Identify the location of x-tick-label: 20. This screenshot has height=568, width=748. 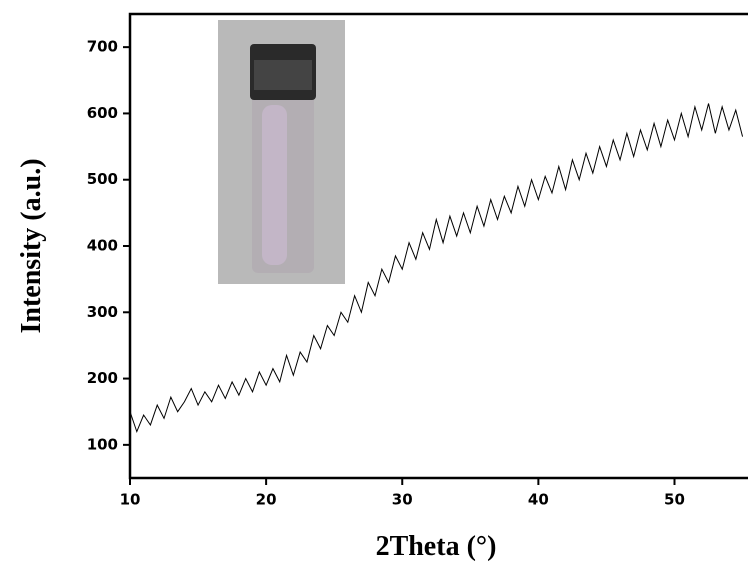
(266, 500).